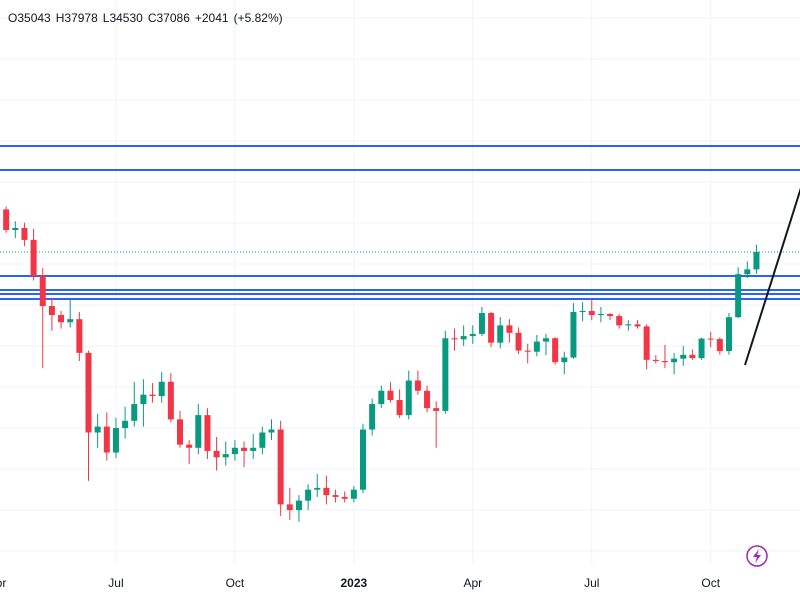 The height and width of the screenshot is (600, 800). What do you see at coordinates (173, 18) in the screenshot?
I see `legend-value: 37086` at bounding box center [173, 18].